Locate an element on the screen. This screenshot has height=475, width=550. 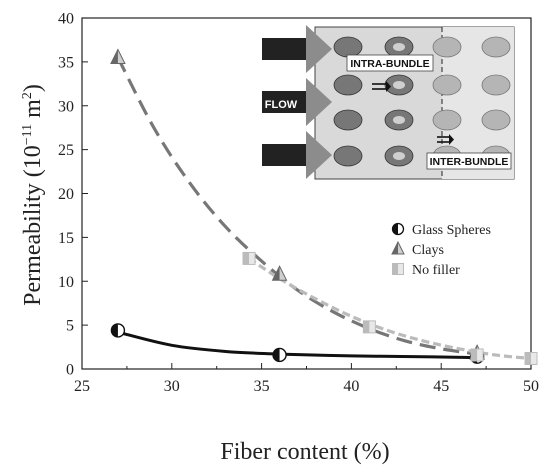
inter-flow-arrow-icon is located at coordinates (445, 139).